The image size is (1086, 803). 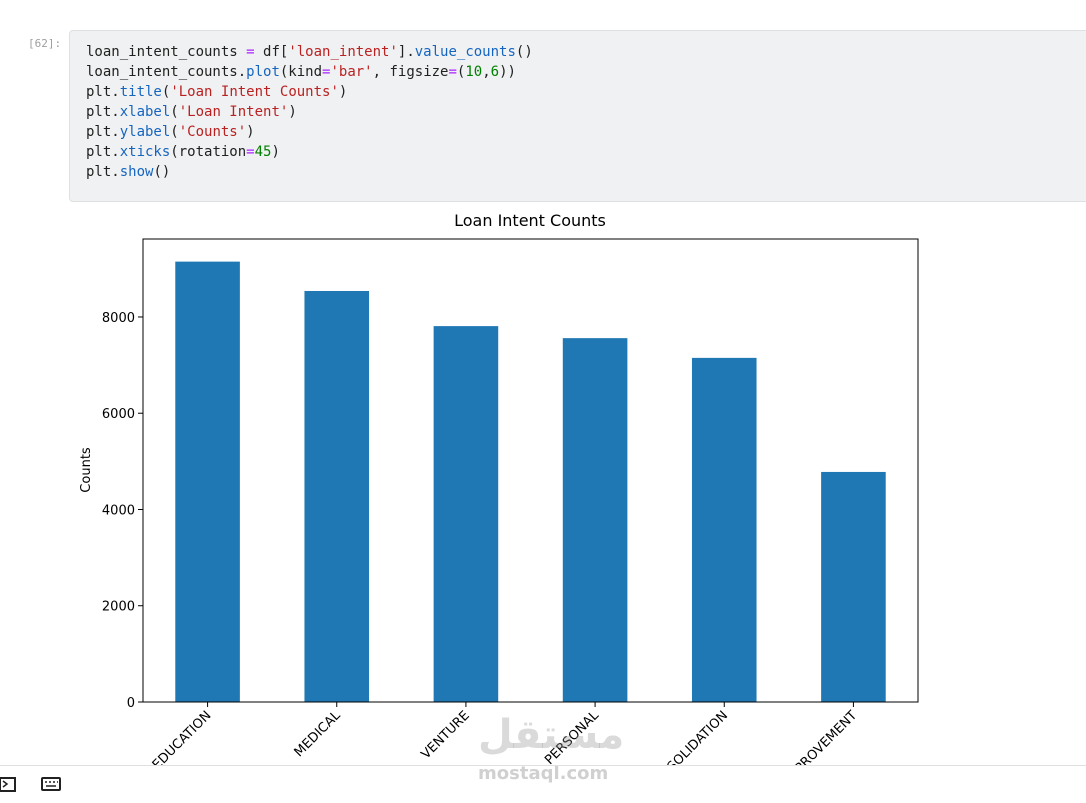 I want to click on terminal-glyph, so click(x=5, y=784).